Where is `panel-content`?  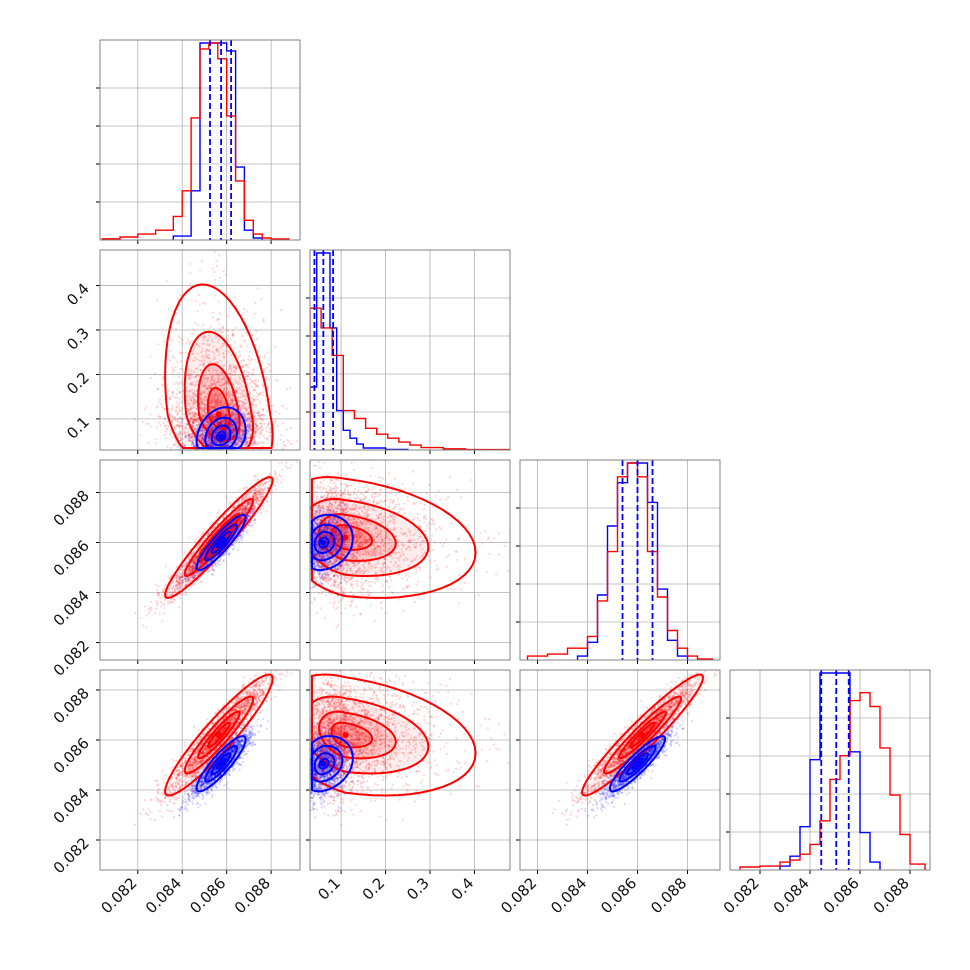 panel-content is located at coordinates (195, 140).